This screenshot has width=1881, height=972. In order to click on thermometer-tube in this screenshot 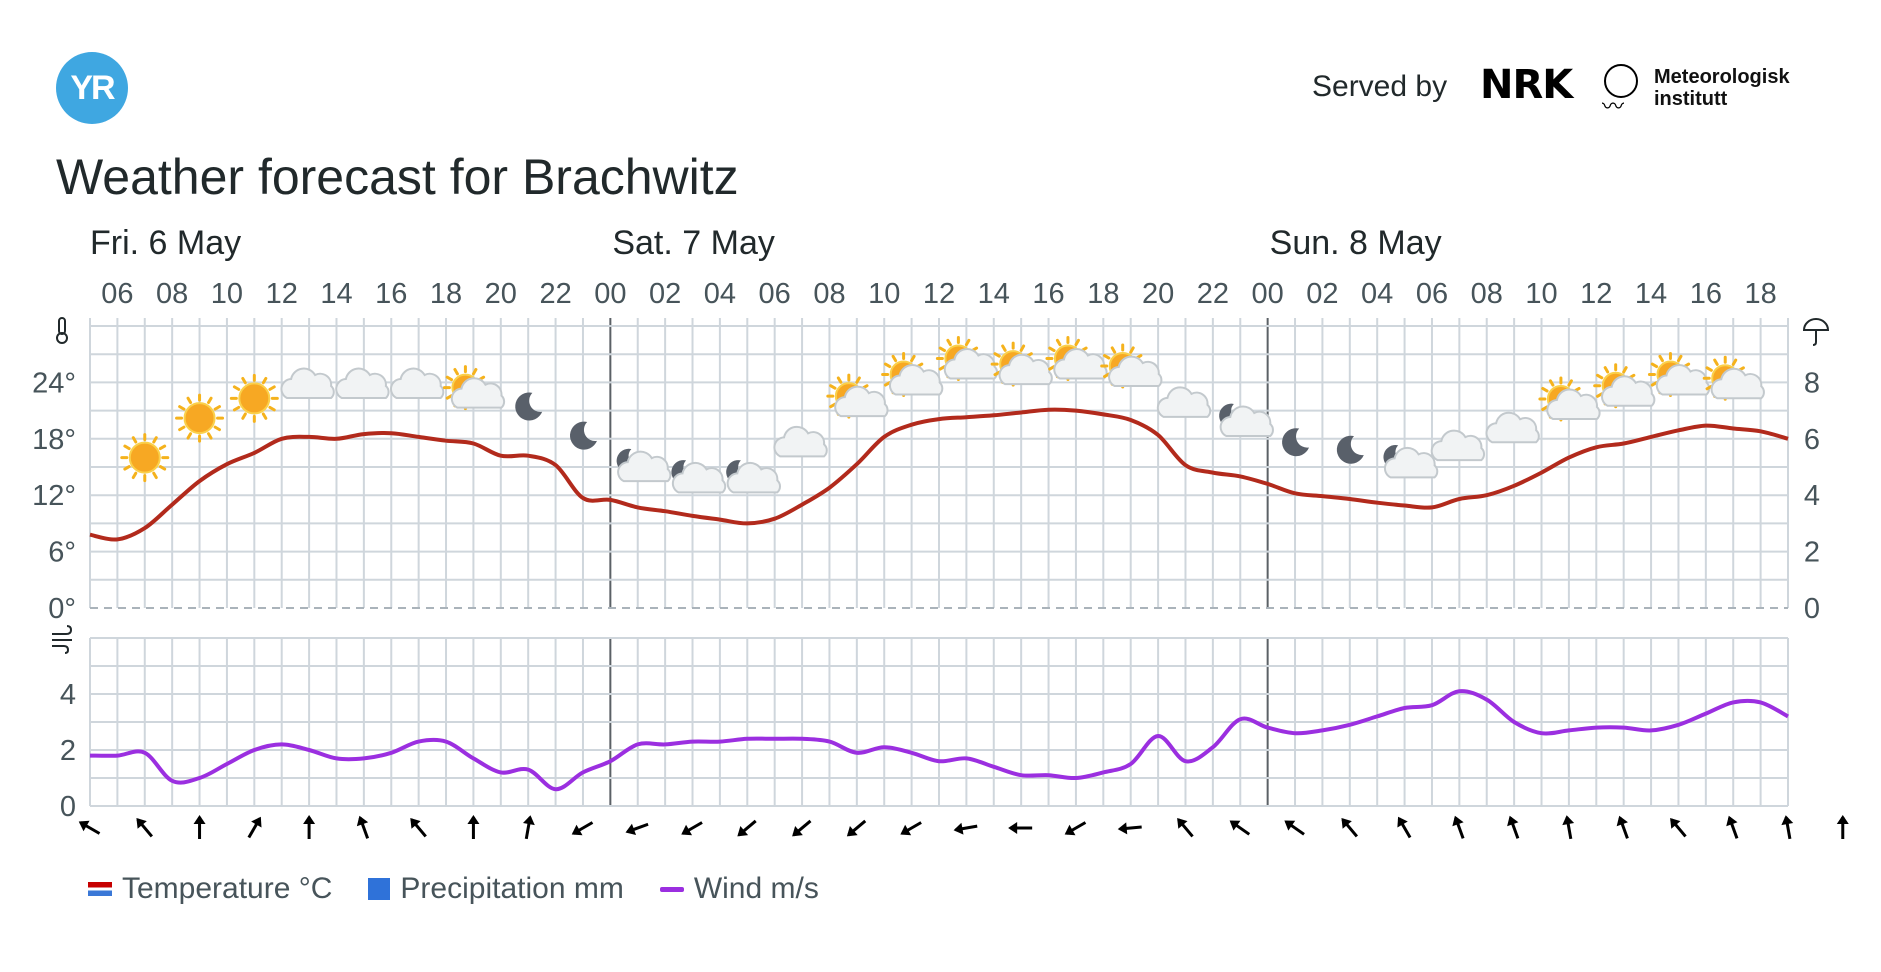, I will do `click(62, 326)`.